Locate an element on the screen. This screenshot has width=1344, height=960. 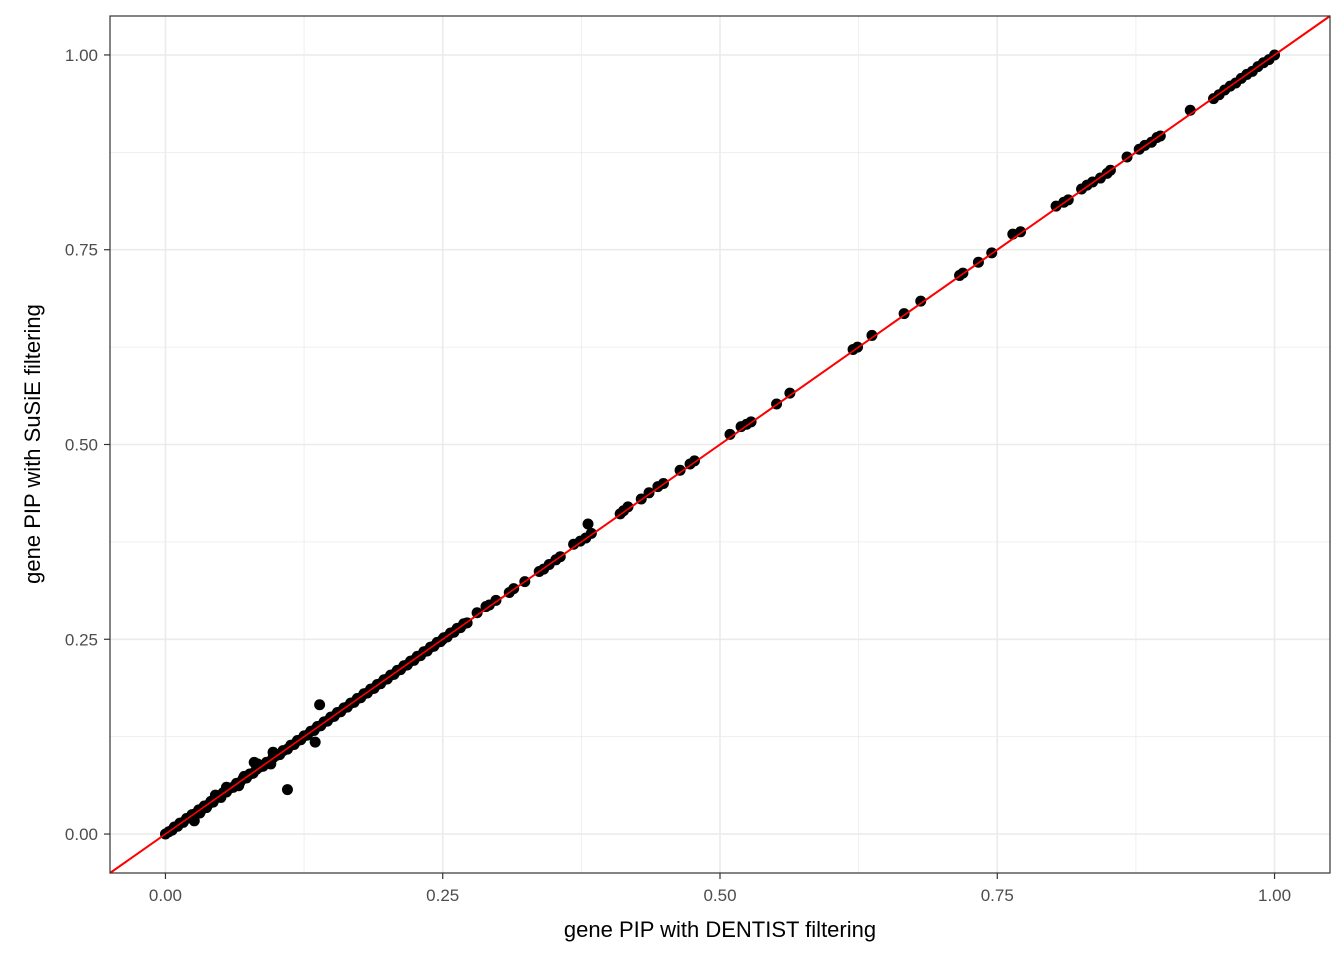
y-tick-label: 0.25 is located at coordinates (81, 639).